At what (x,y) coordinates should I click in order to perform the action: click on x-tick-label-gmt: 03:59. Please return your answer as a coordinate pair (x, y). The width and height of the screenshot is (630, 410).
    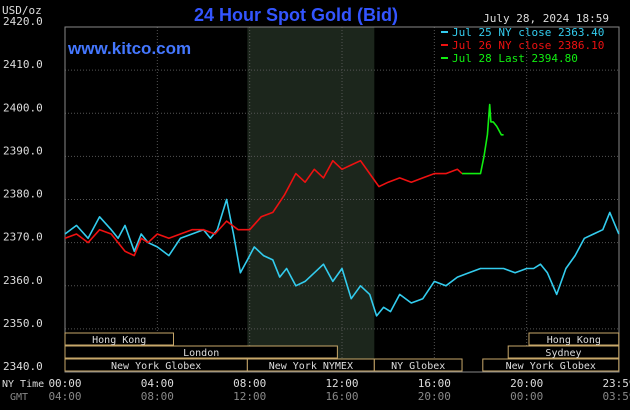
    Looking at the image, I should click on (616, 396).